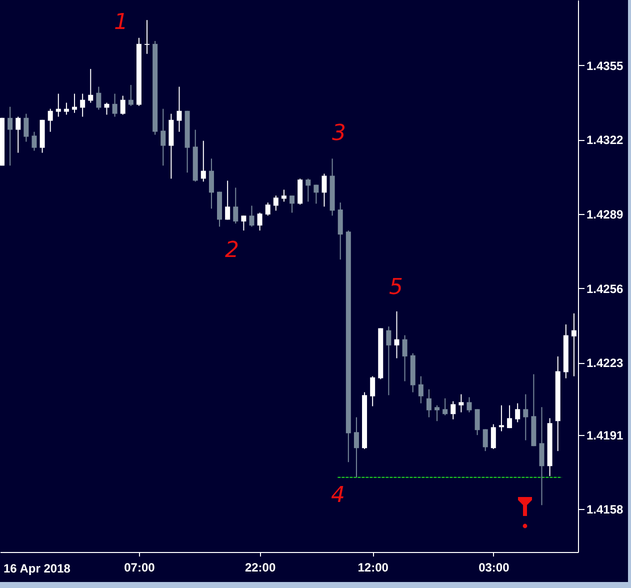  What do you see at coordinates (260, 567) in the screenshot?
I see `x-tick-label: 22:00` at bounding box center [260, 567].